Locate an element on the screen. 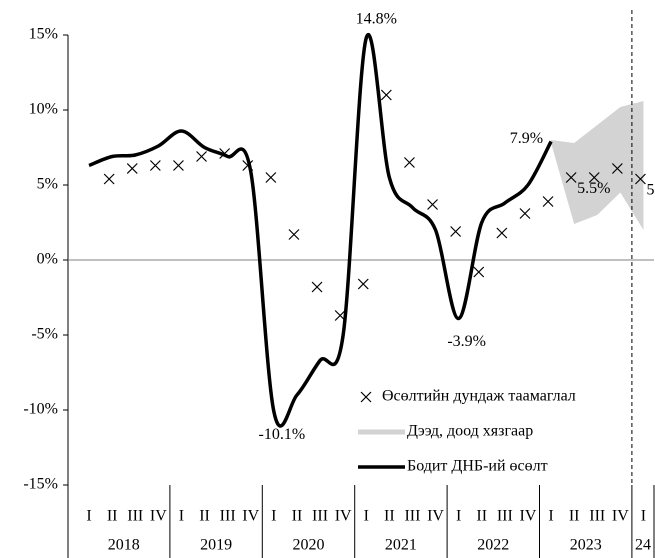 The image size is (655, 558). year-label: 2022 is located at coordinates (493, 545).